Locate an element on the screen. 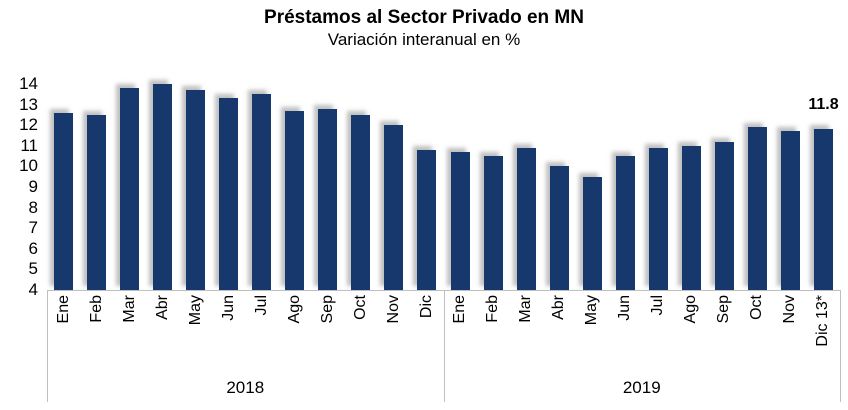  y-axis-tick-label: 4 is located at coordinates (33, 289).